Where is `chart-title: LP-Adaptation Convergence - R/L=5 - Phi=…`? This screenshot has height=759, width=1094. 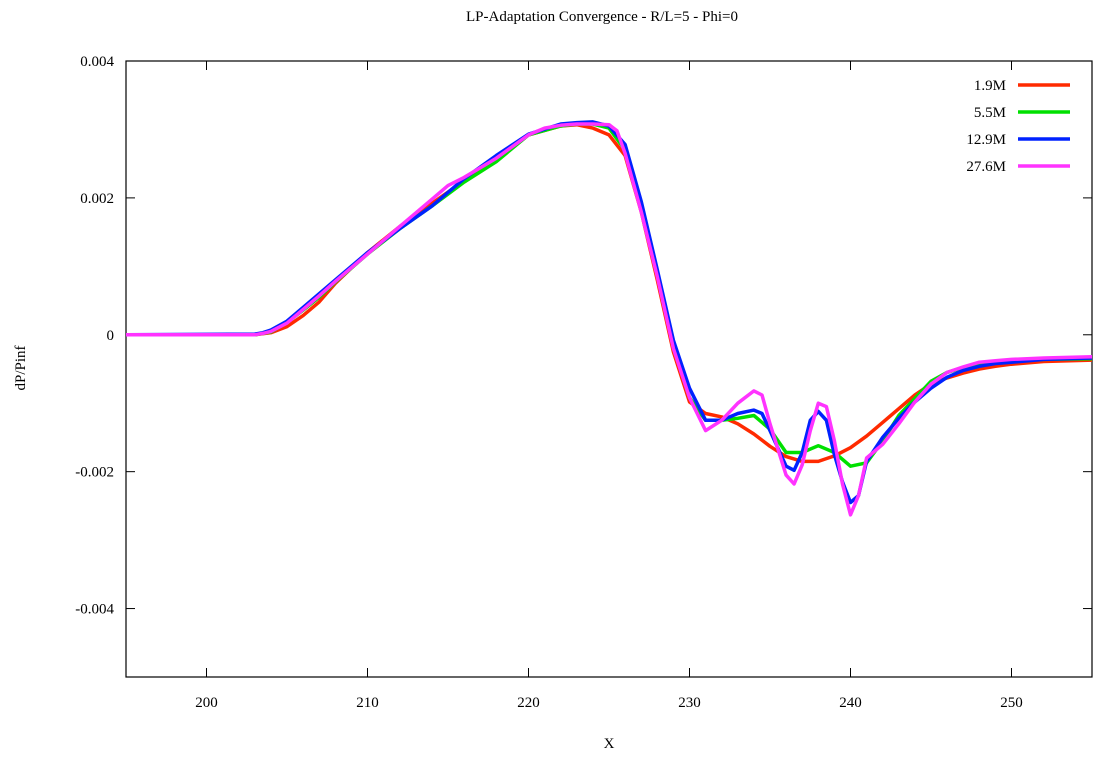
chart-title: LP-Adaptation Convergence - R/L=5 - Phi=… is located at coordinates (602, 17).